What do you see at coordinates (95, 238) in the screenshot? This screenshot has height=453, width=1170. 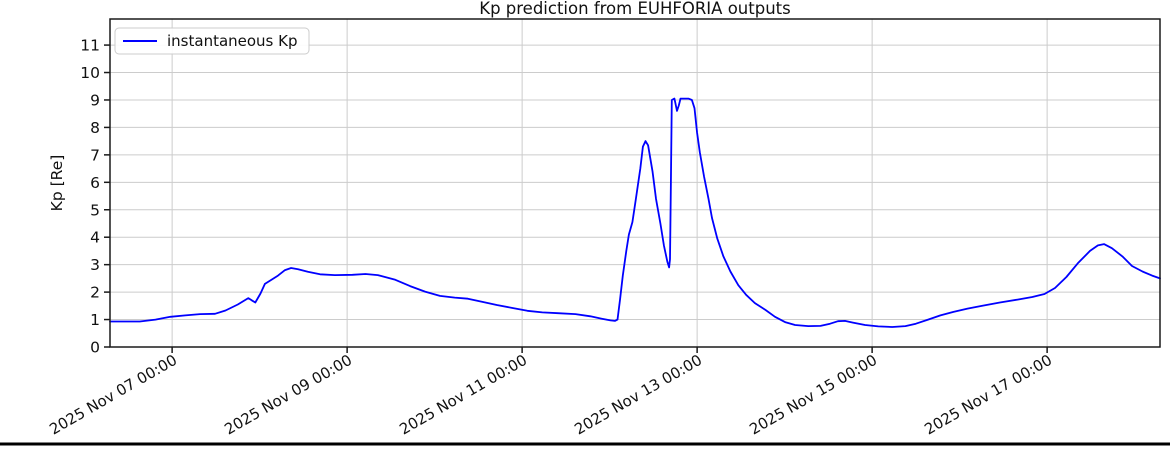 I see `y-tick-label: 4` at bounding box center [95, 238].